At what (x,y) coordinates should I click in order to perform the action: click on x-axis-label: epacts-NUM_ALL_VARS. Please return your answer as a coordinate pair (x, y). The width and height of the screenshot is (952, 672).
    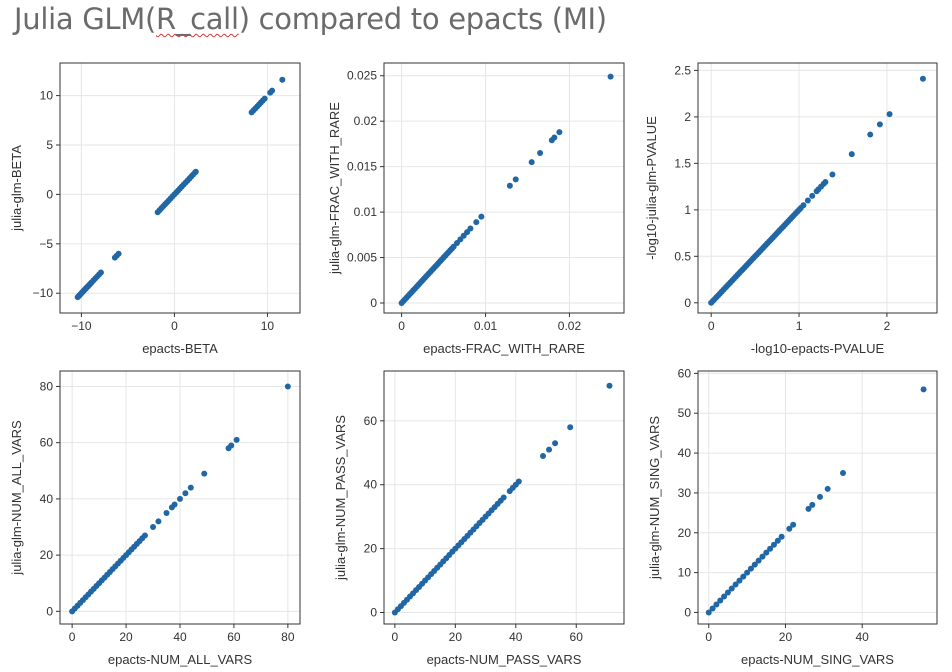
    Looking at the image, I should click on (180, 659).